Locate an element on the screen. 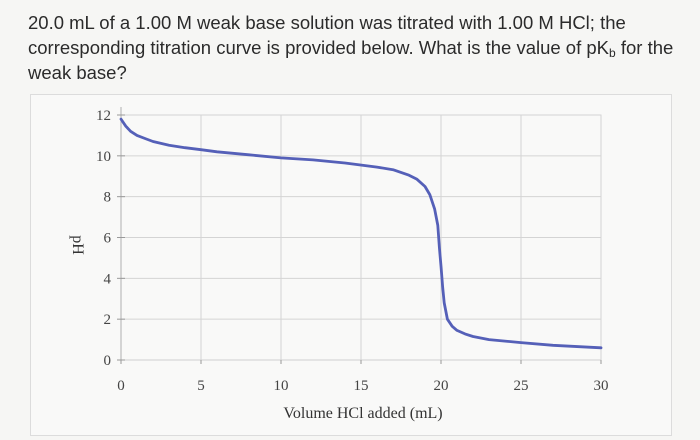  y-axis-label: pH is located at coordinates (77, 245).